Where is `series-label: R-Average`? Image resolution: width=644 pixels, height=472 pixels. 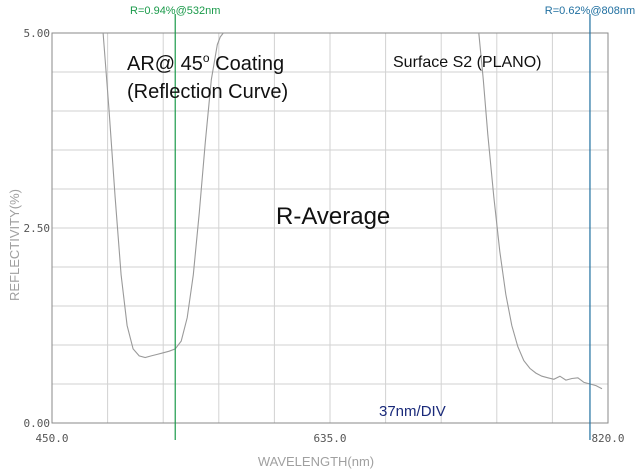 series-label: R-Average is located at coordinates (333, 216).